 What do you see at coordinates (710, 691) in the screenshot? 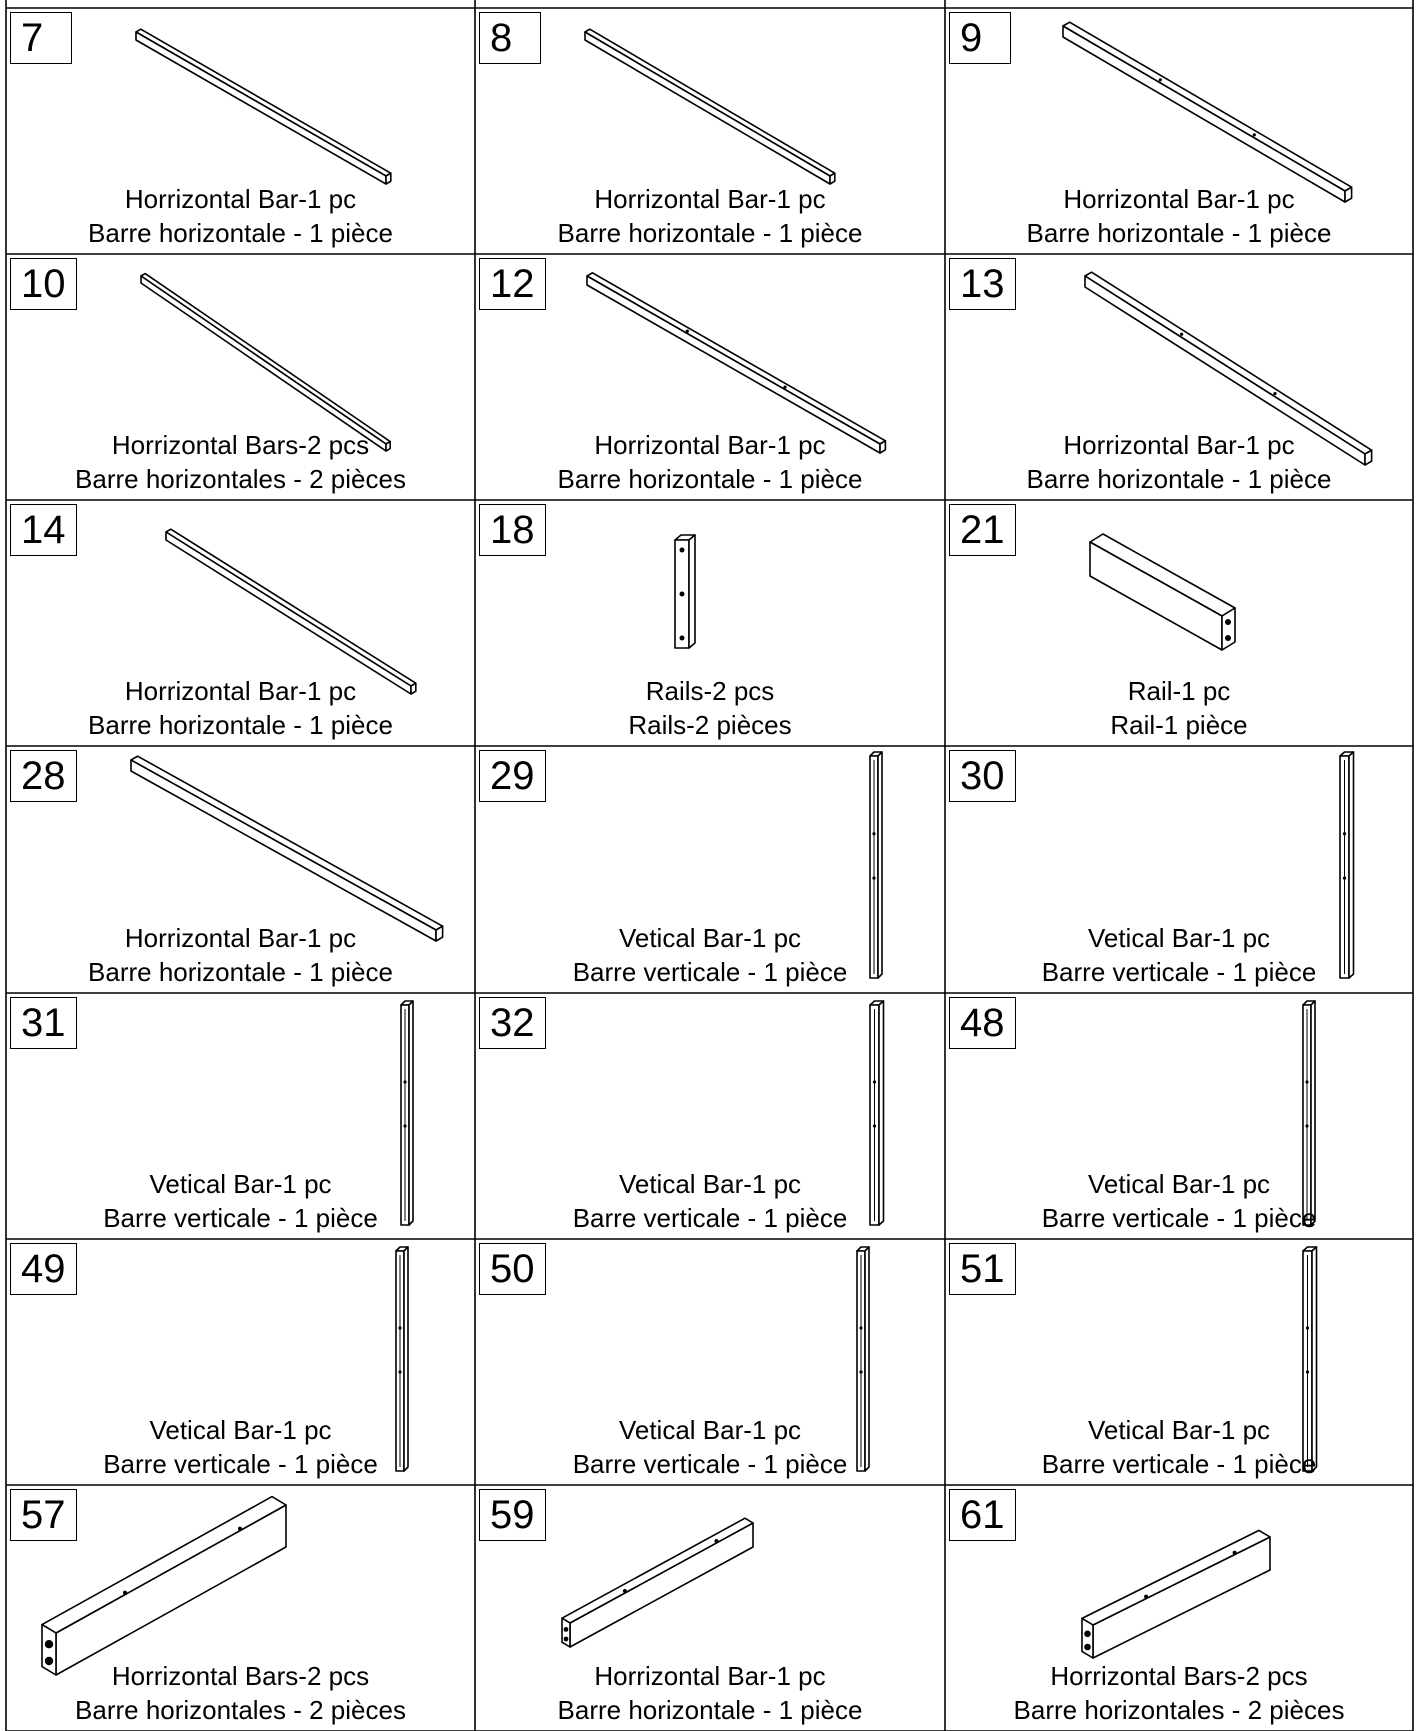
I see `caption-english: Rails-2 pcs` at bounding box center [710, 691].